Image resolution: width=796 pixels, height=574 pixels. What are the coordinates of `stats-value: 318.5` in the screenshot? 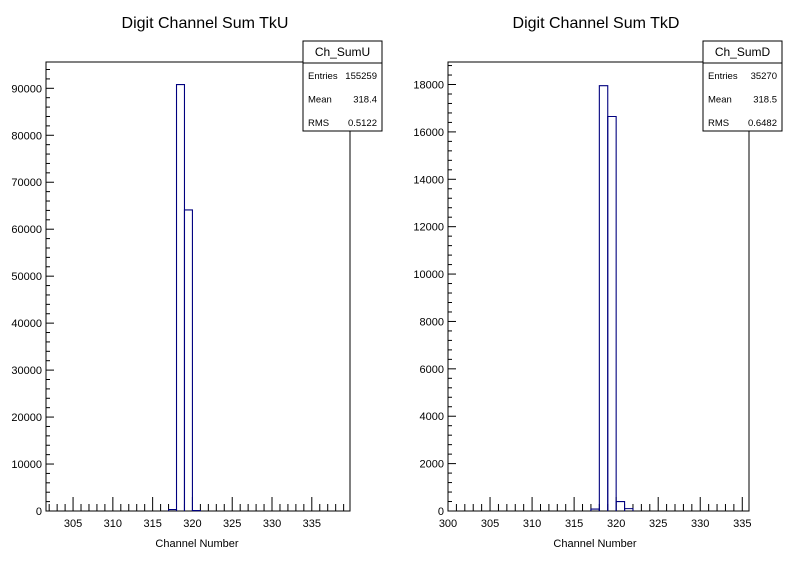 It's located at (765, 100).